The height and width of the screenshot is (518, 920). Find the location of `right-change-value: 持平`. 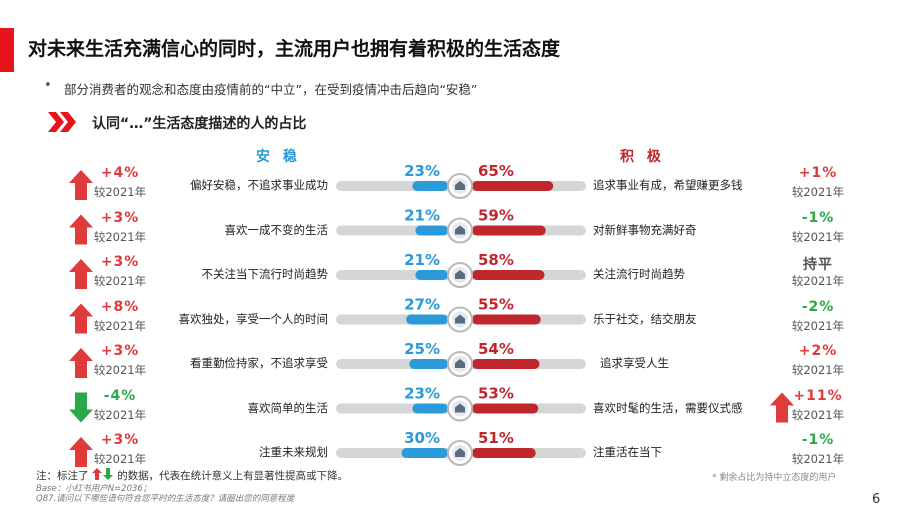

right-change-value: 持平 is located at coordinates (818, 265).